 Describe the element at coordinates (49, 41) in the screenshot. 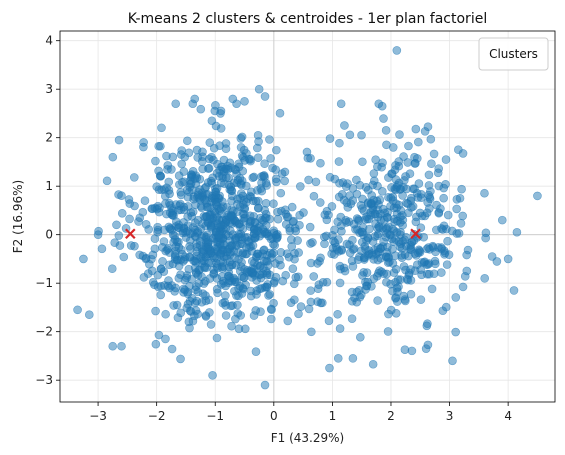

I see `y-tick-label: 4` at that location.